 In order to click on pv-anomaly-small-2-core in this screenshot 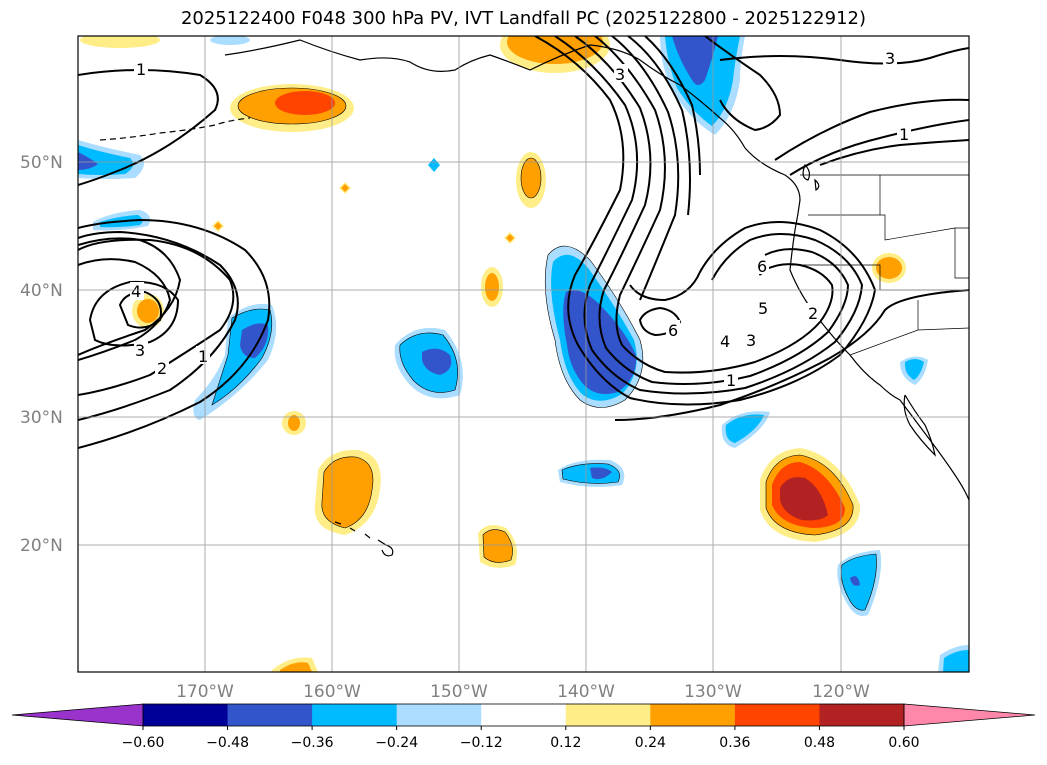, I will do `click(294, 423)`.